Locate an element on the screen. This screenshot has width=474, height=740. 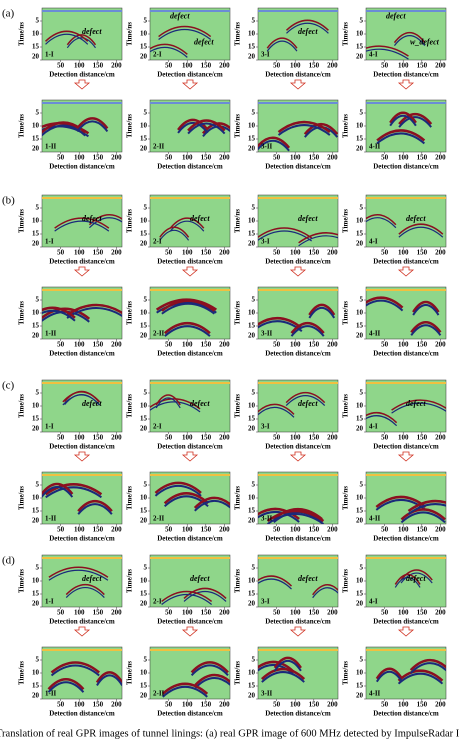
arrow is located at coordinates (190, 271).